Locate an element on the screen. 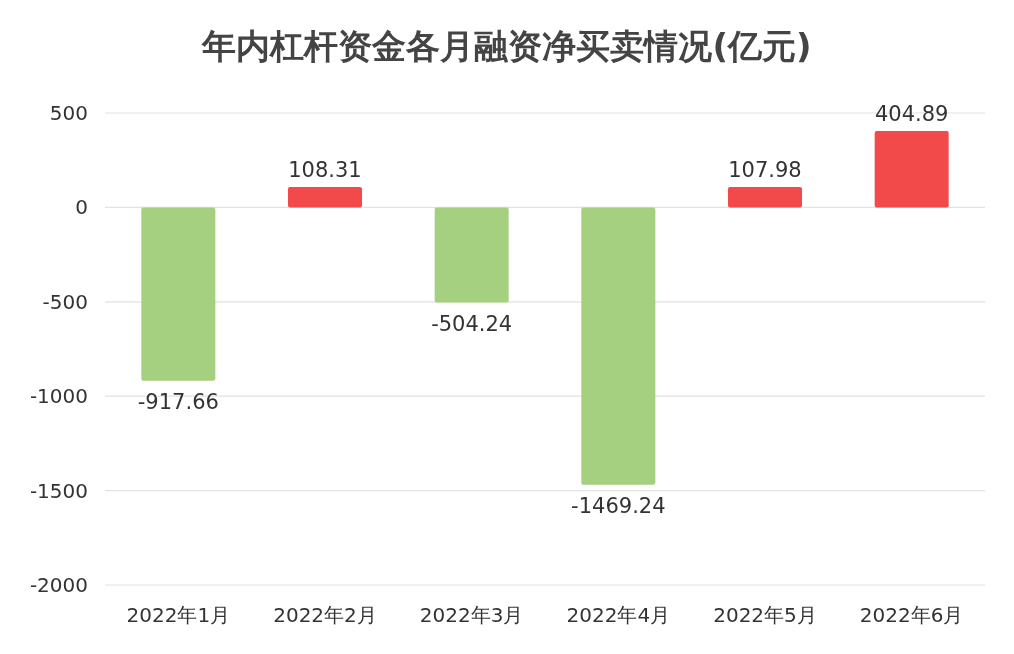 The height and width of the screenshot is (654, 1014). data-label: -917.66 is located at coordinates (178, 401).